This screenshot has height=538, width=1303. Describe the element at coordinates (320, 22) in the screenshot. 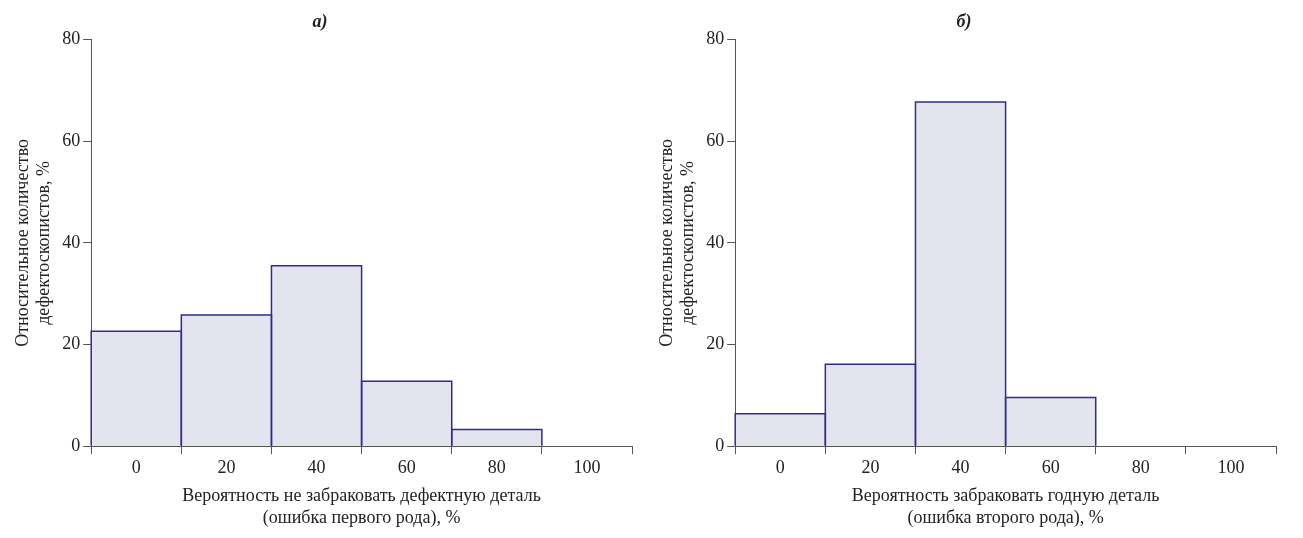

I see `chart-title: а)` at that location.